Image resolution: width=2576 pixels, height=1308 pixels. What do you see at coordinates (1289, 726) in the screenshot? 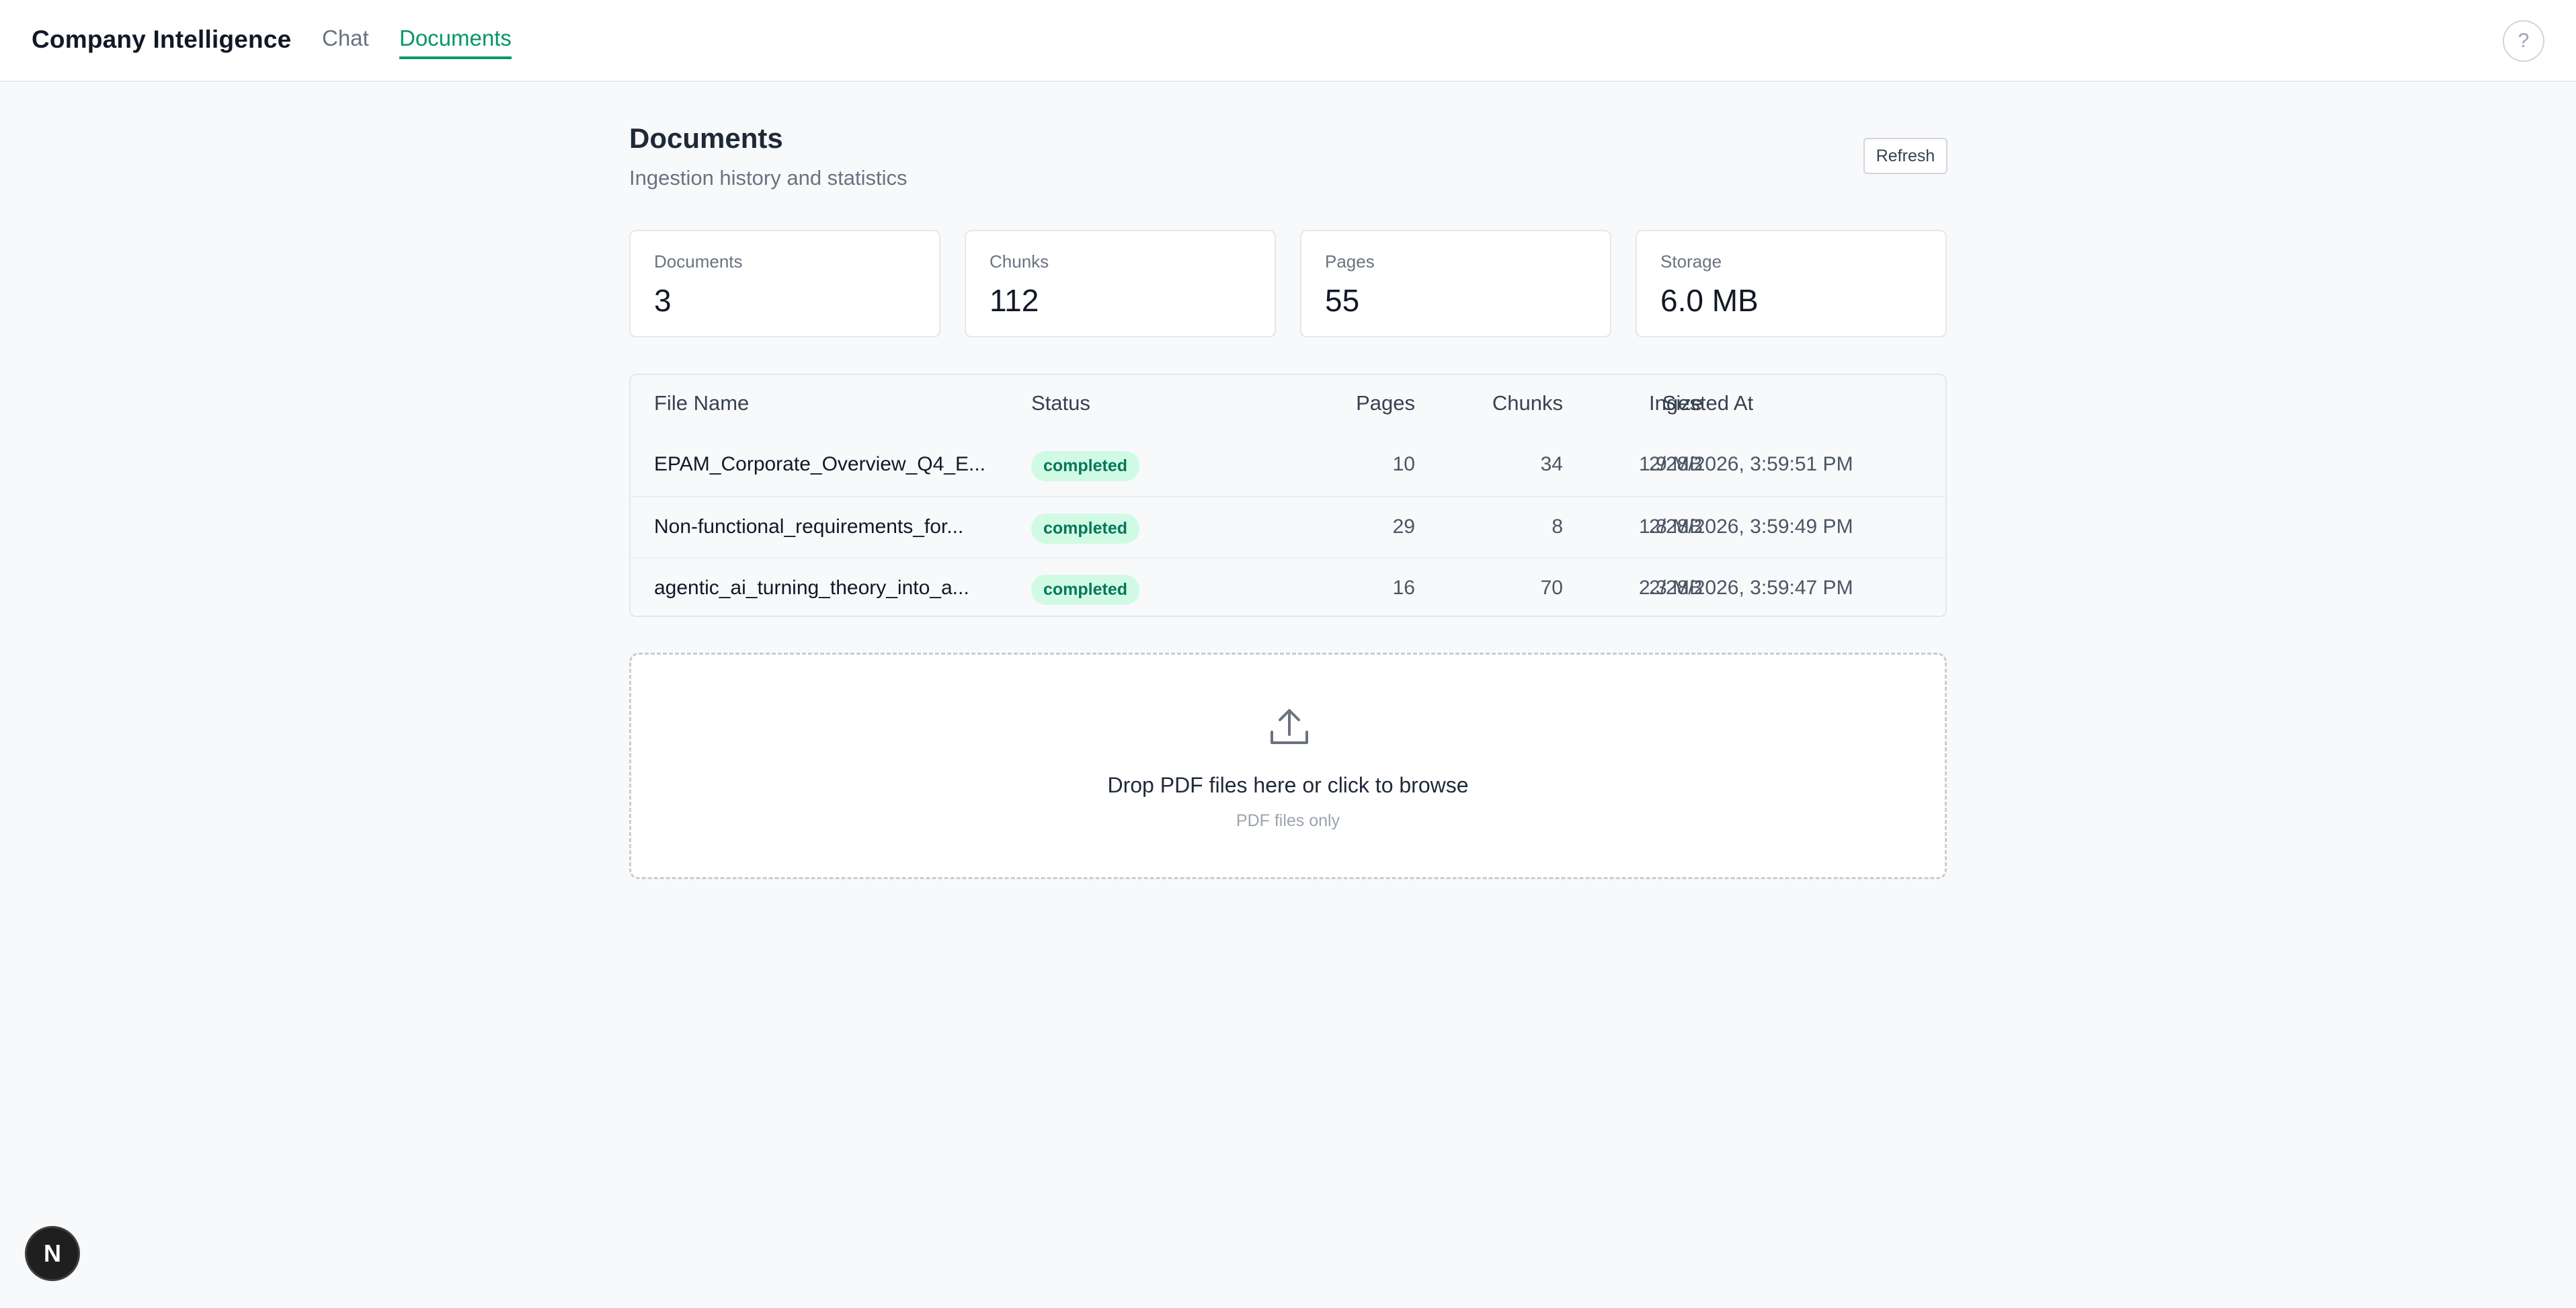
I see `upload-icon` at bounding box center [1289, 726].